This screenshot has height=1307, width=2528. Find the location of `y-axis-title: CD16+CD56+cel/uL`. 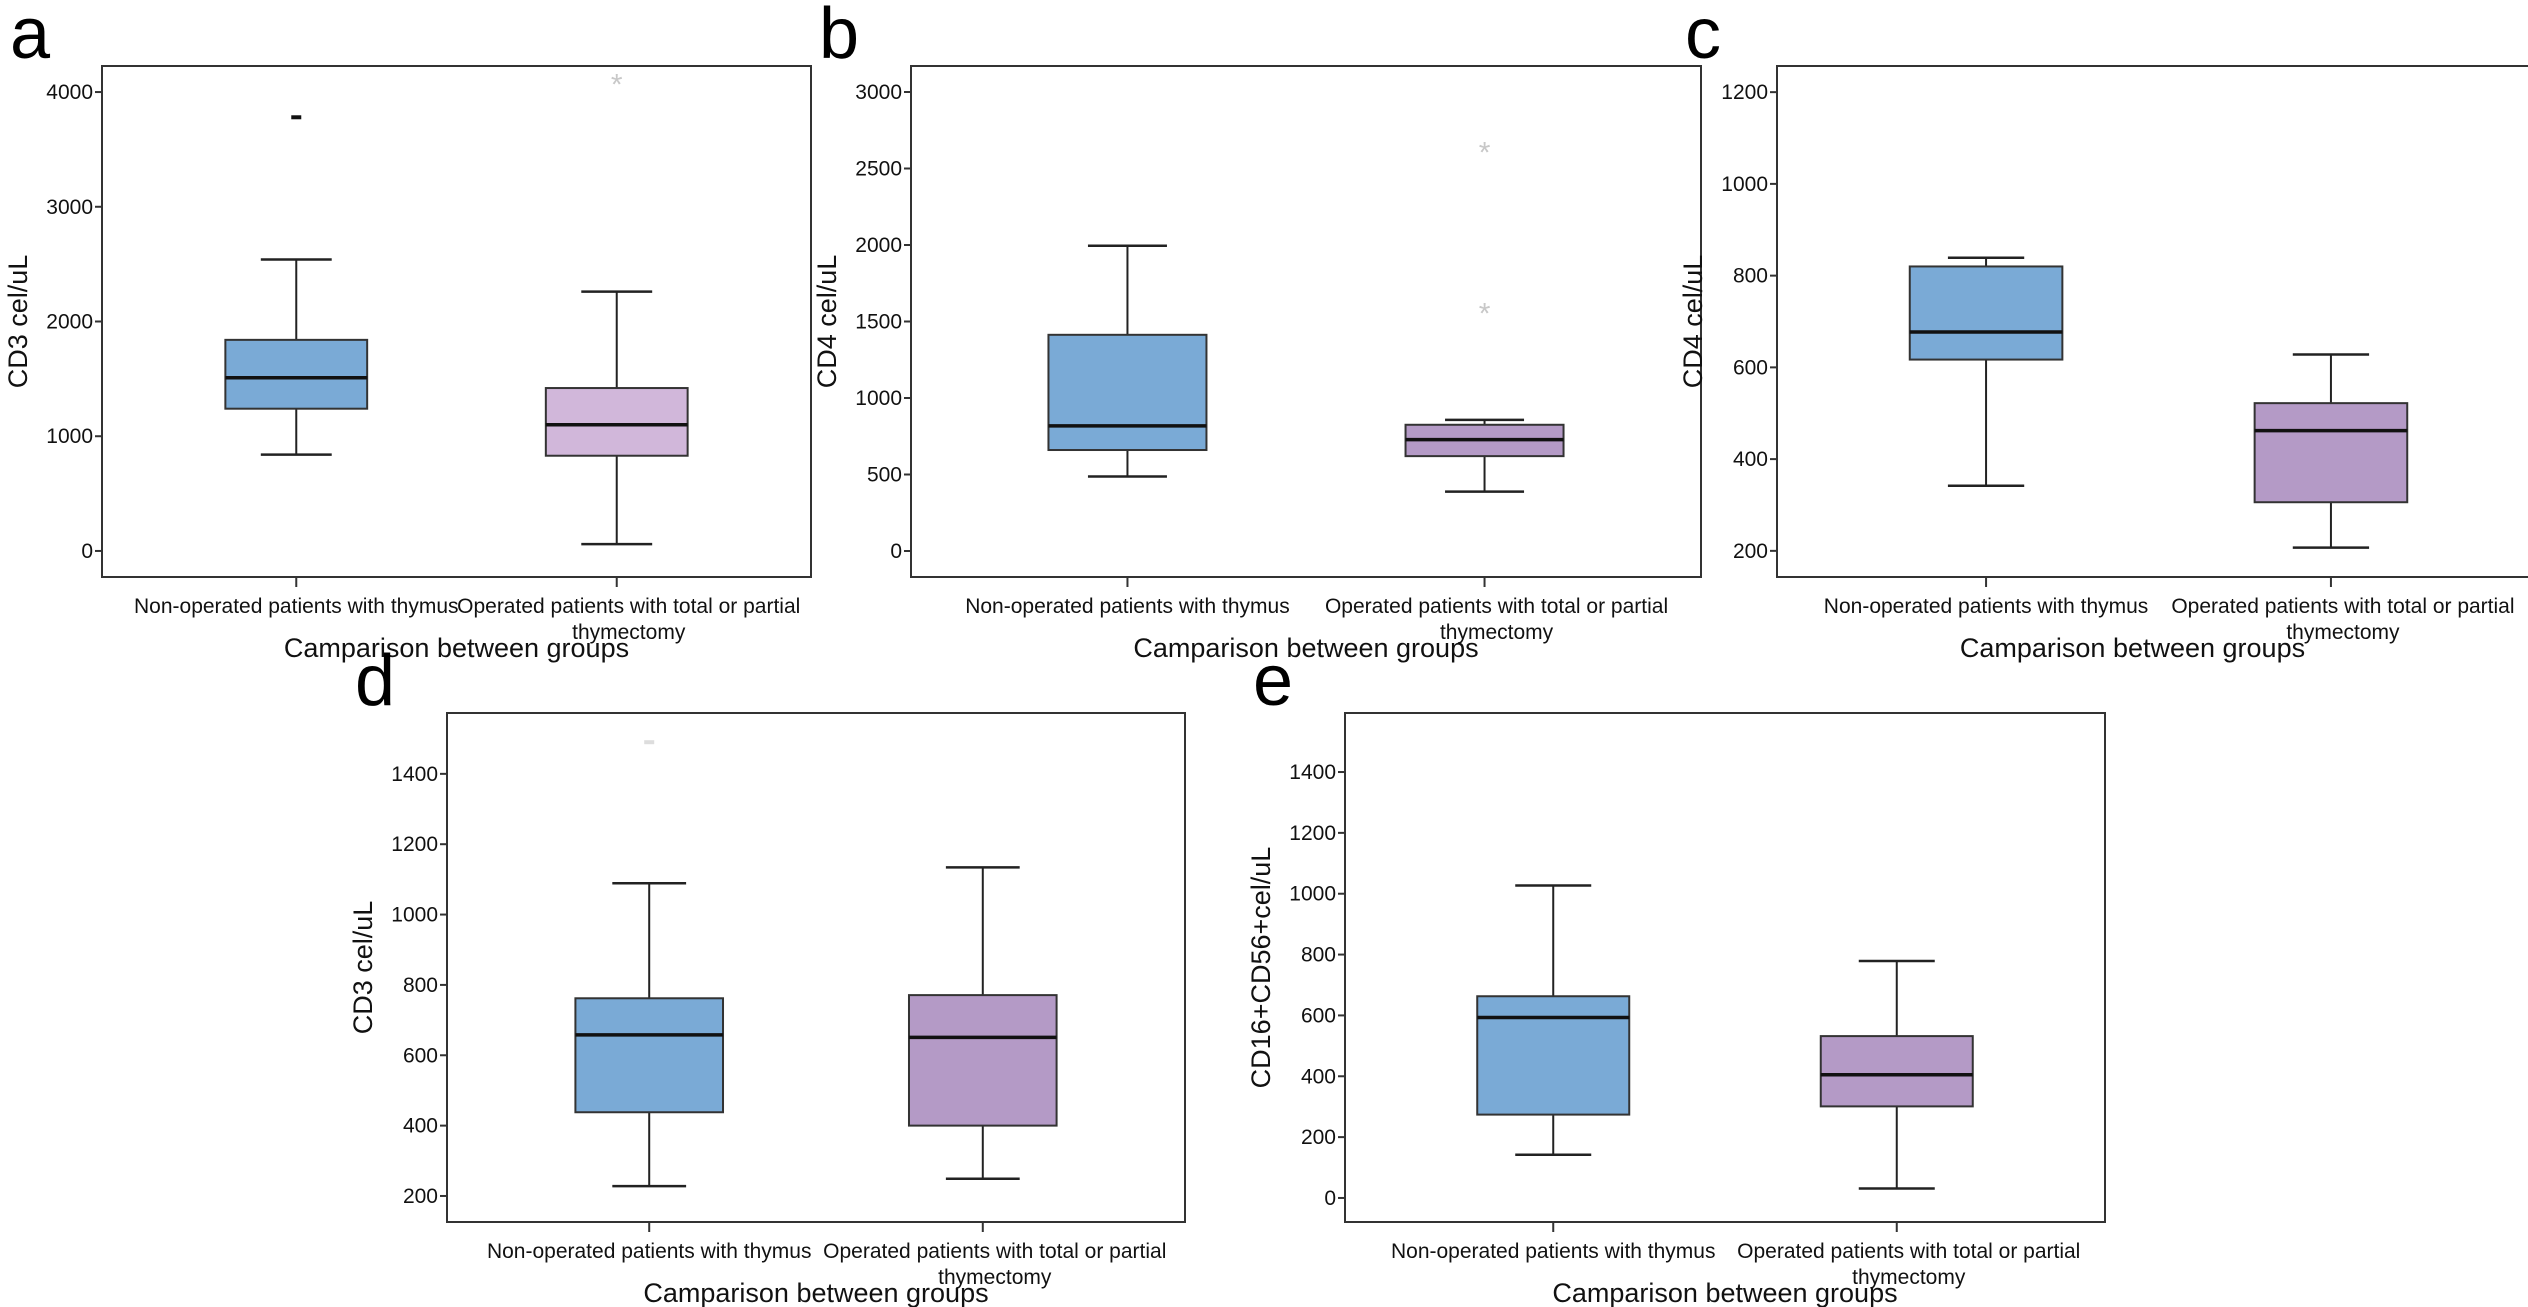

y-axis-title: CD16+CD56+cel/uL is located at coordinates (1261, 968).